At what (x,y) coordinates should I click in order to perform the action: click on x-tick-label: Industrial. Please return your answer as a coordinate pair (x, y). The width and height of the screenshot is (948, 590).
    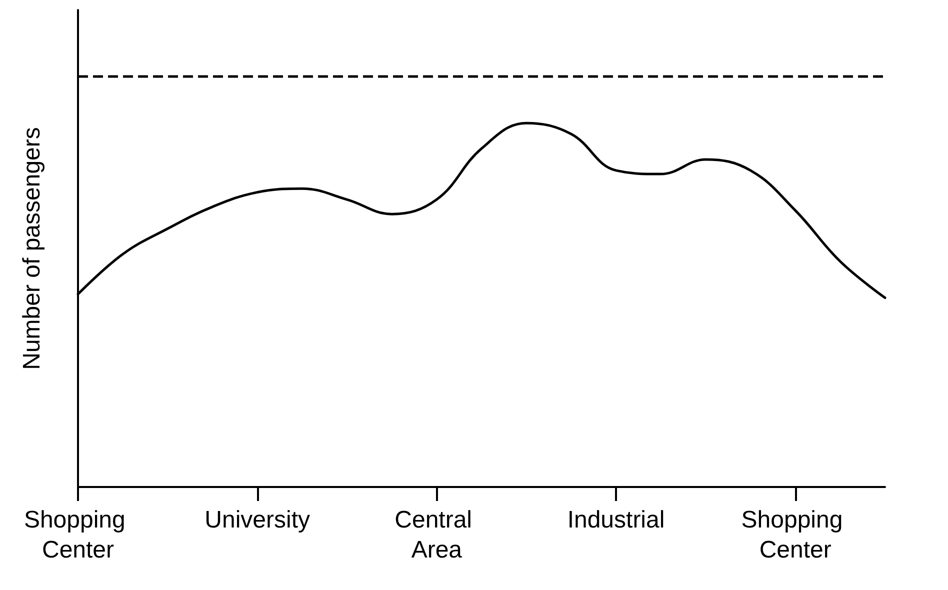
    Looking at the image, I should click on (616, 520).